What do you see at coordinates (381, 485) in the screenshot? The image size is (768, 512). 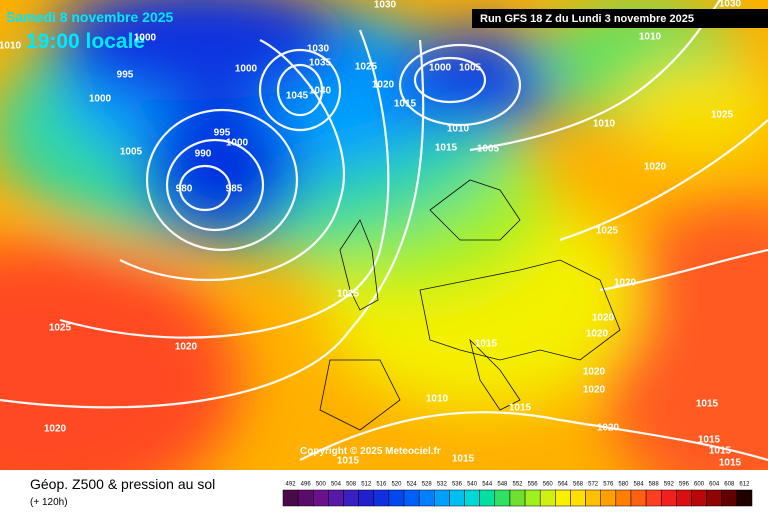 I see `legend-label: 516` at bounding box center [381, 485].